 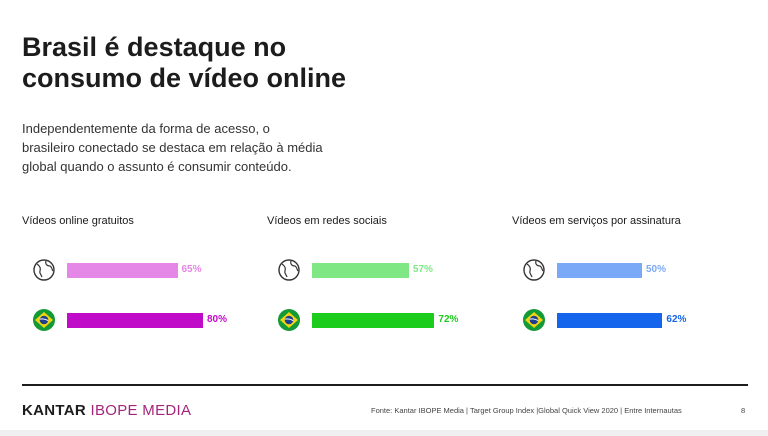 What do you see at coordinates (596, 221) in the screenshot?
I see `chart-title: Vídeos em serviços por assinatura` at bounding box center [596, 221].